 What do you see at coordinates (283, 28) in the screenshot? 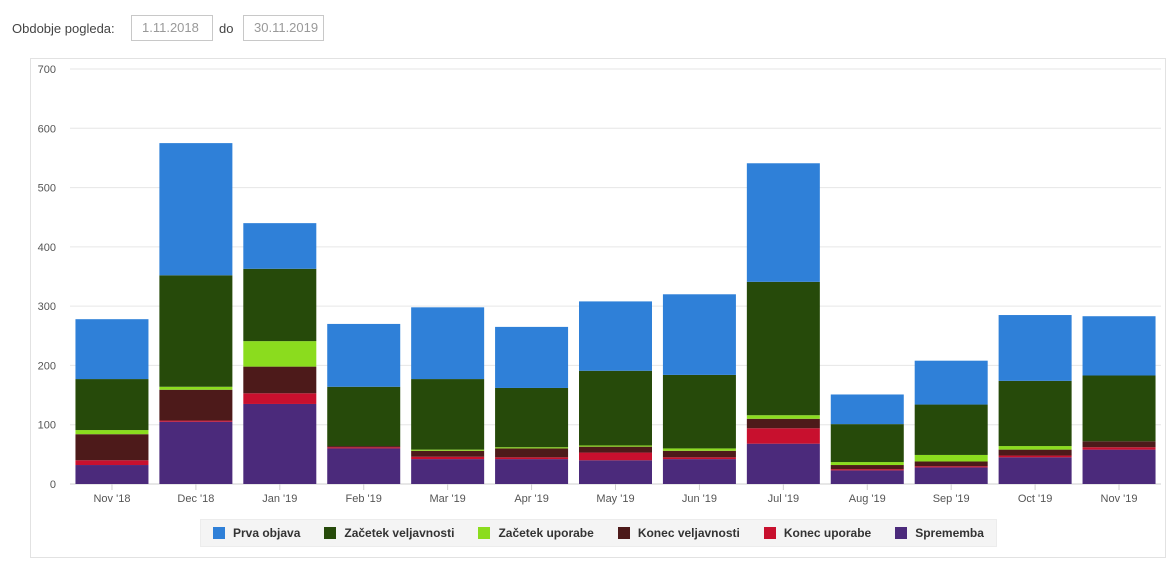
I see `to-date-input: 30.11.2019` at bounding box center [283, 28].